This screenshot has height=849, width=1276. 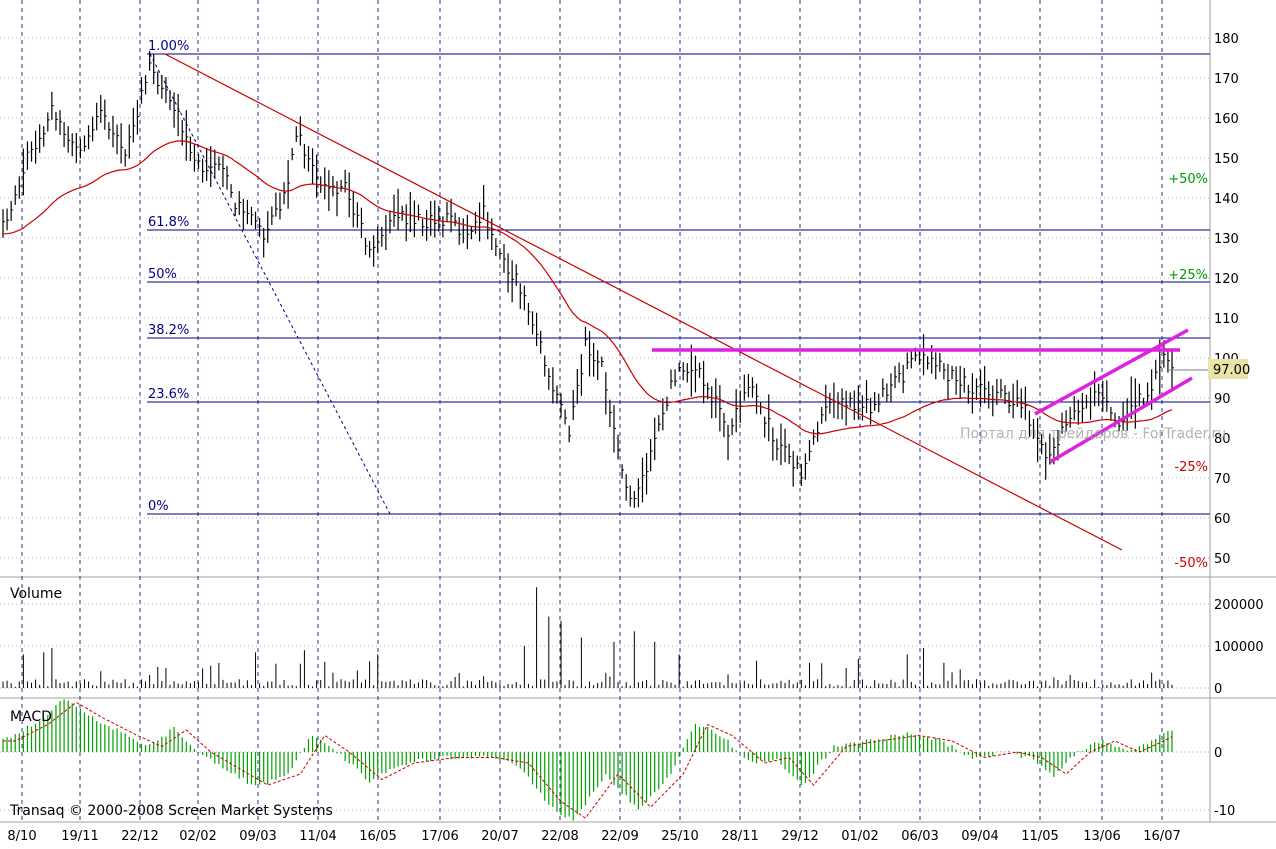 I want to click on price-tick-label: 70, so click(x=1222, y=479).